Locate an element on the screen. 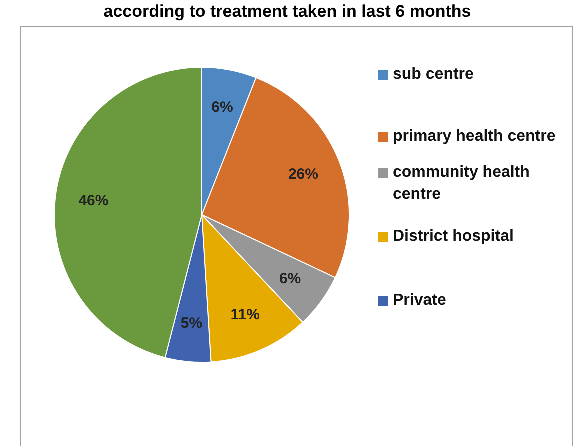 Image resolution: width=575 pixels, height=446 pixels. legend-label: Private is located at coordinates (419, 301).